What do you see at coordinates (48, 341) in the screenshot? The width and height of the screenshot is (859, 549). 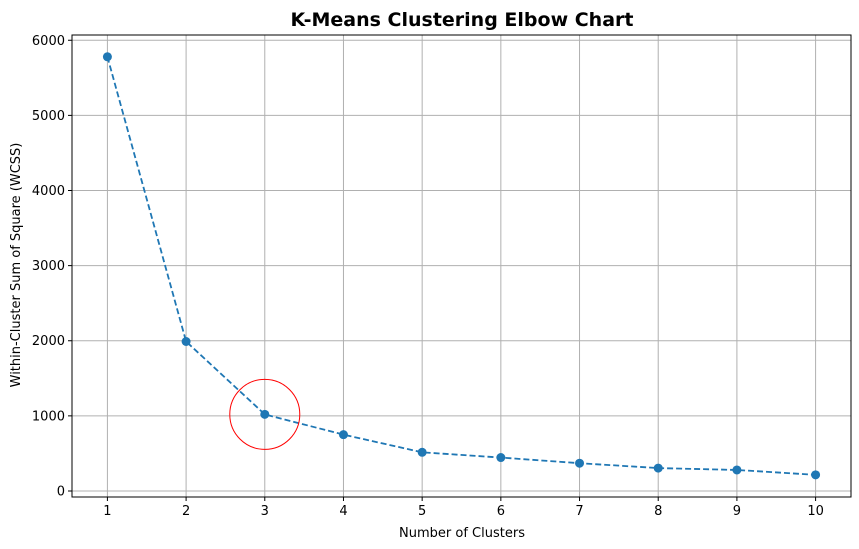 I see `y-tick-label: 2000` at bounding box center [48, 341].